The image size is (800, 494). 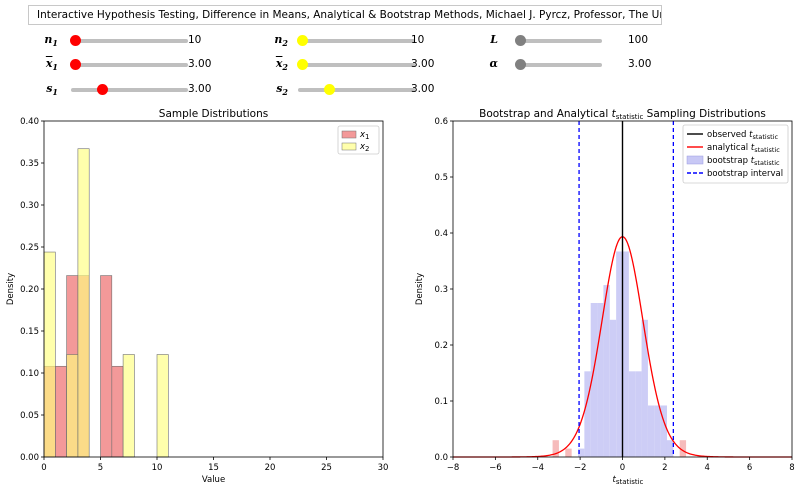 What do you see at coordinates (51, 41) in the screenshot?
I see `slider-label-n1: n1` at bounding box center [51, 41].